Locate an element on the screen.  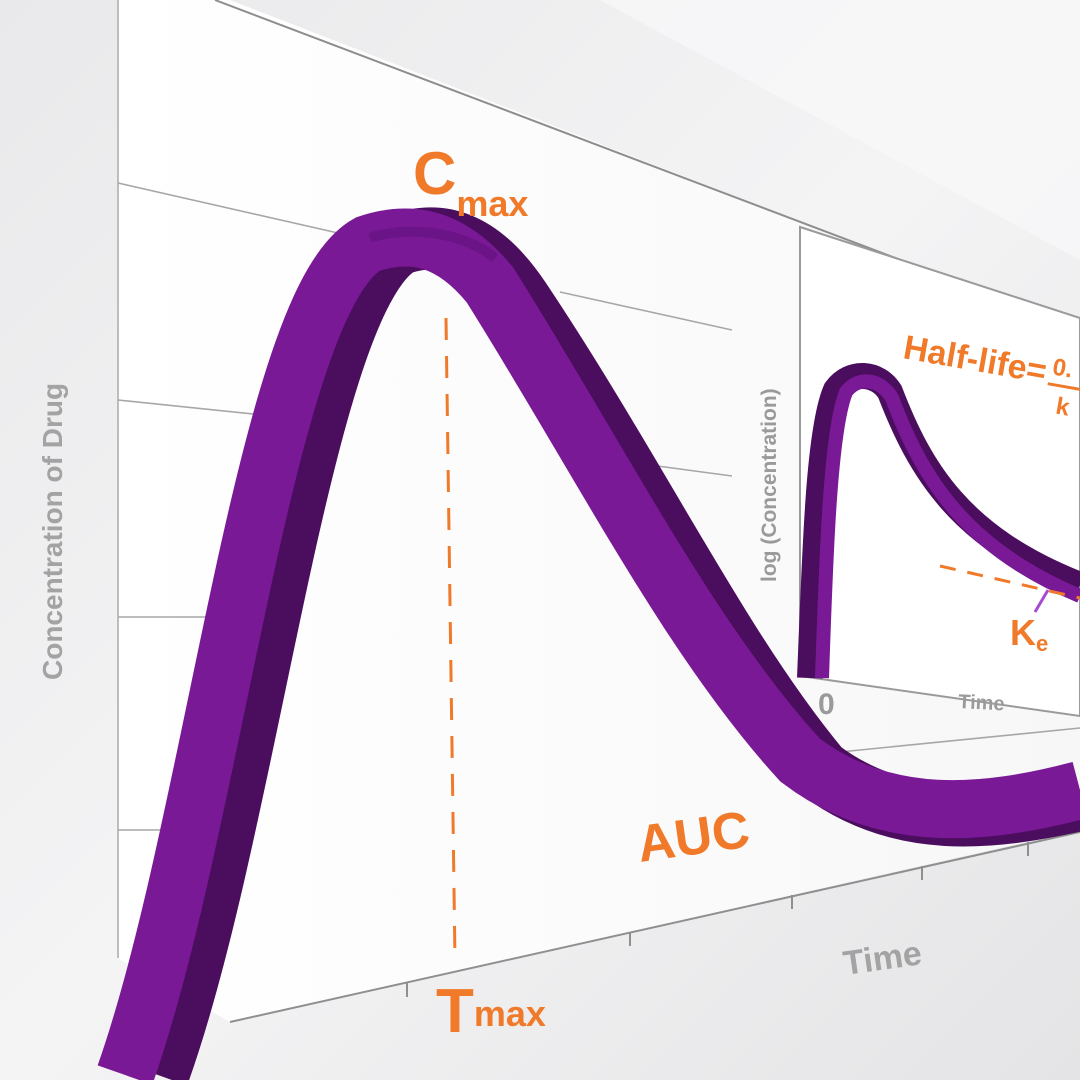
inset-origin-label: 0 is located at coordinates (826, 704).